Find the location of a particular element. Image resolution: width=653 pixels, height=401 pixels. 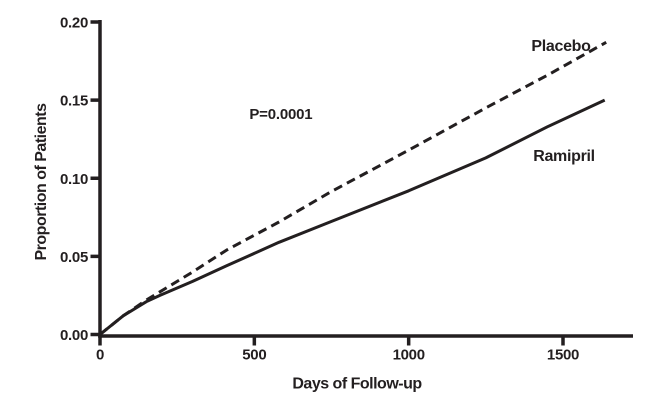

x-tick-label: 1500 is located at coordinates (563, 355).